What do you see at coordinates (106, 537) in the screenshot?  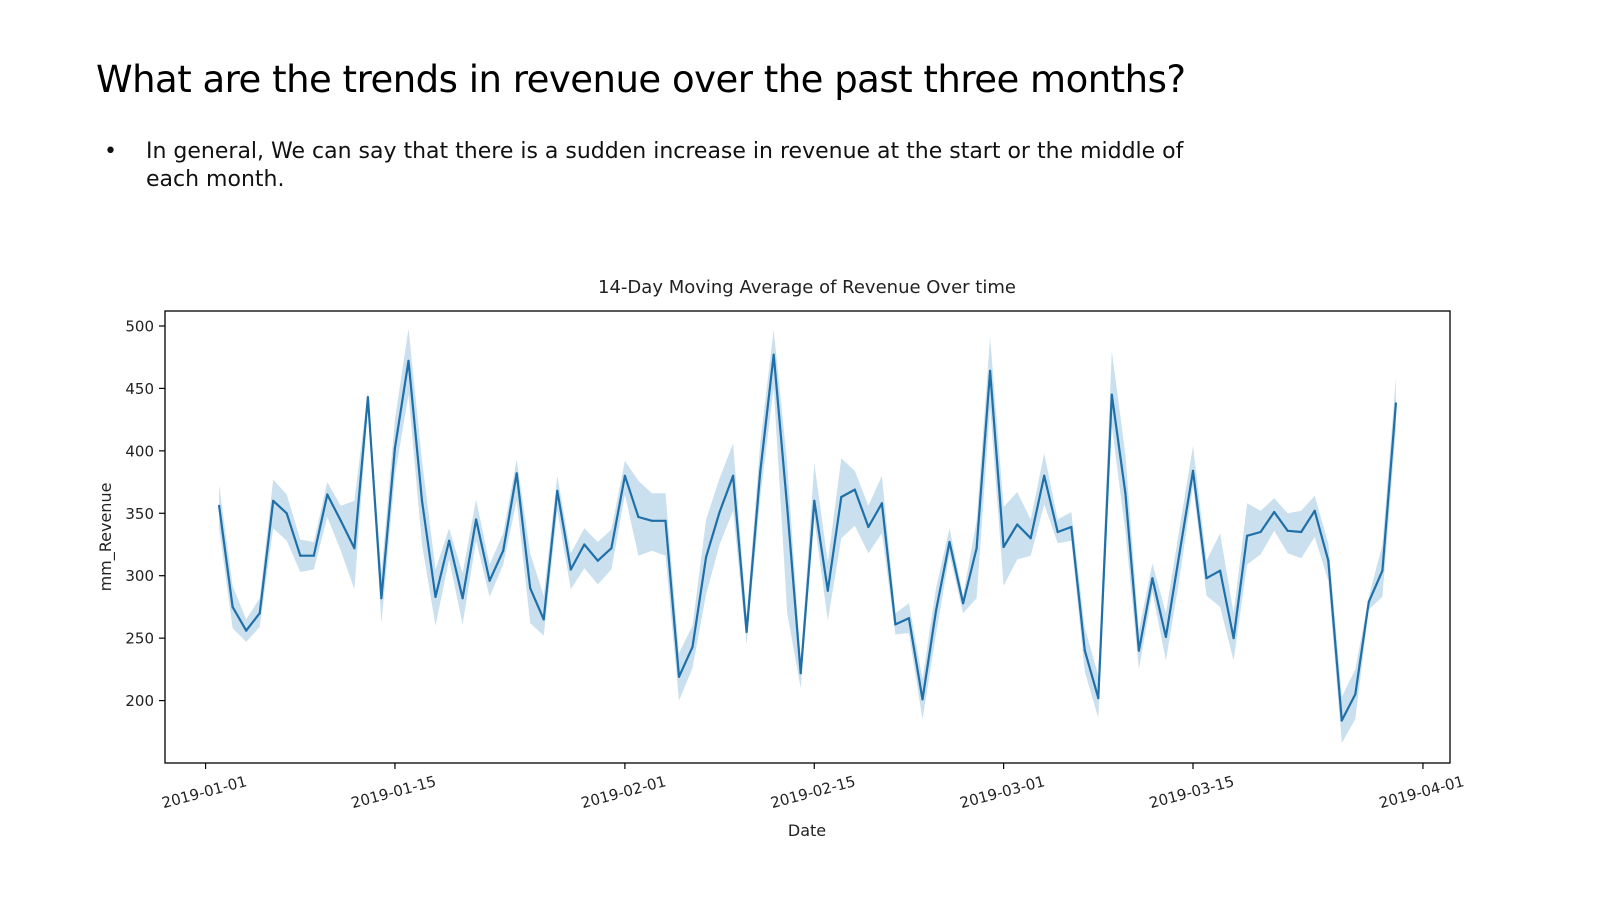 I see `y-axis-label: mm_Revenue` at bounding box center [106, 537].